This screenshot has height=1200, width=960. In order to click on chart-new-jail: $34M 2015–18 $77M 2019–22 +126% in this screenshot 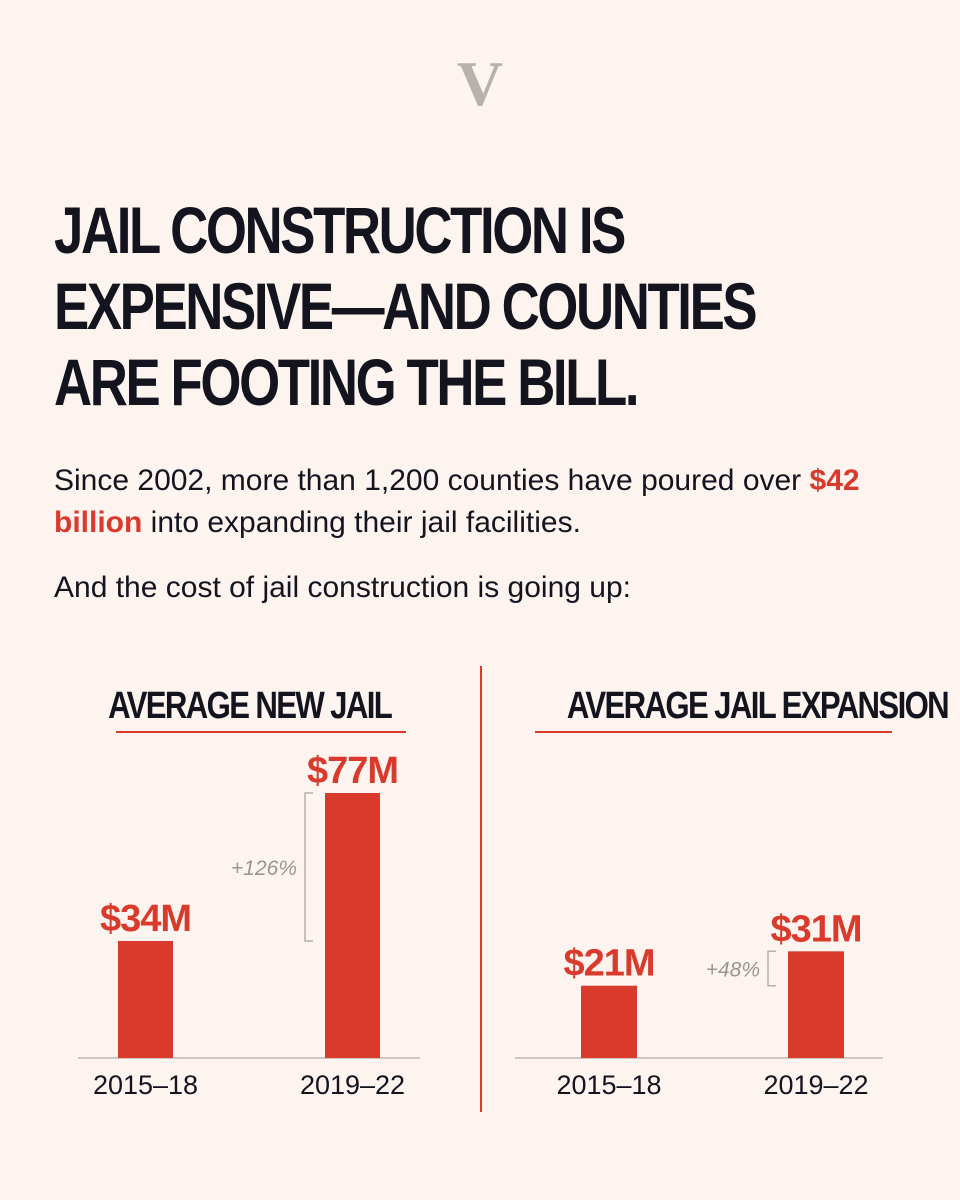, I will do `click(249, 925)`.